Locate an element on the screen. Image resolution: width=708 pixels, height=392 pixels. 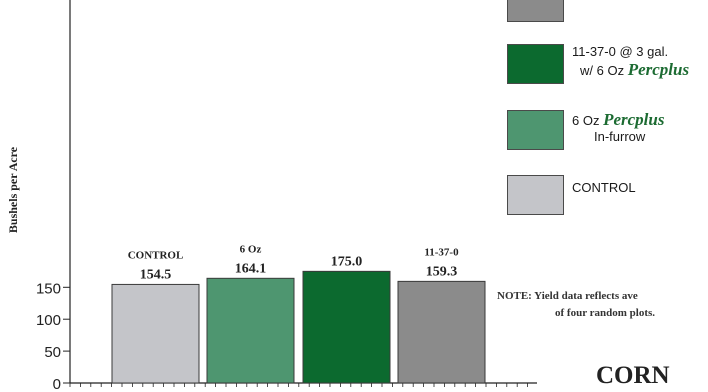
legend-line1-prefix: 6 Oz is located at coordinates (586, 120).